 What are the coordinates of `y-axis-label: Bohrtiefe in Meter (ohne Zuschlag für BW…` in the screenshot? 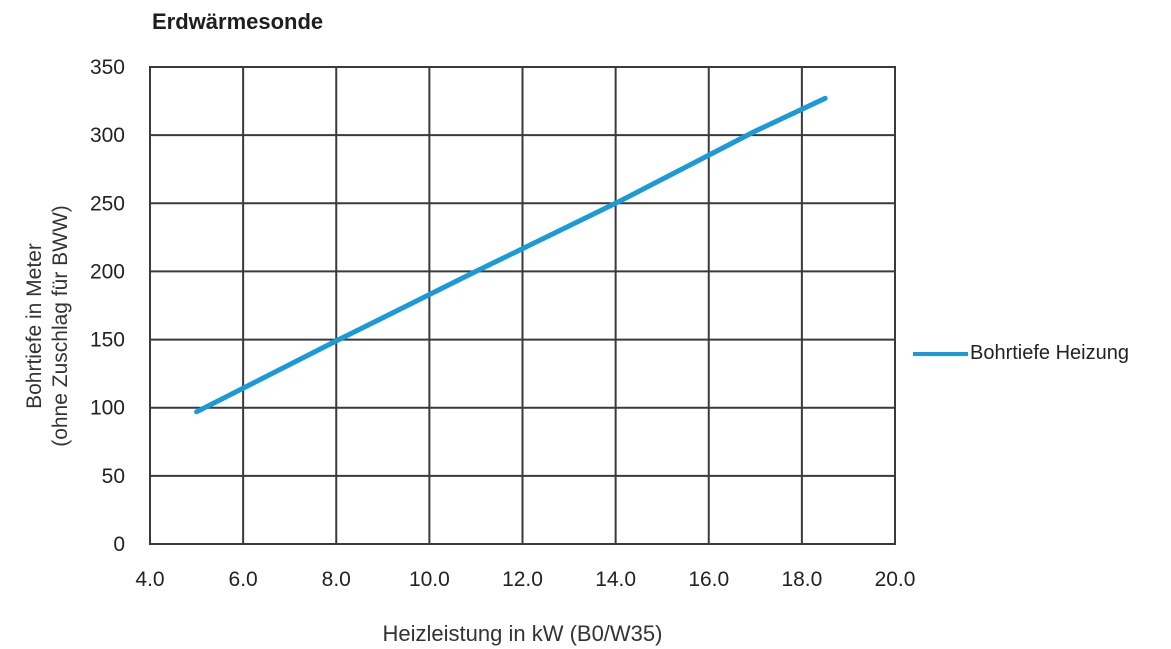 It's located at (48, 326).